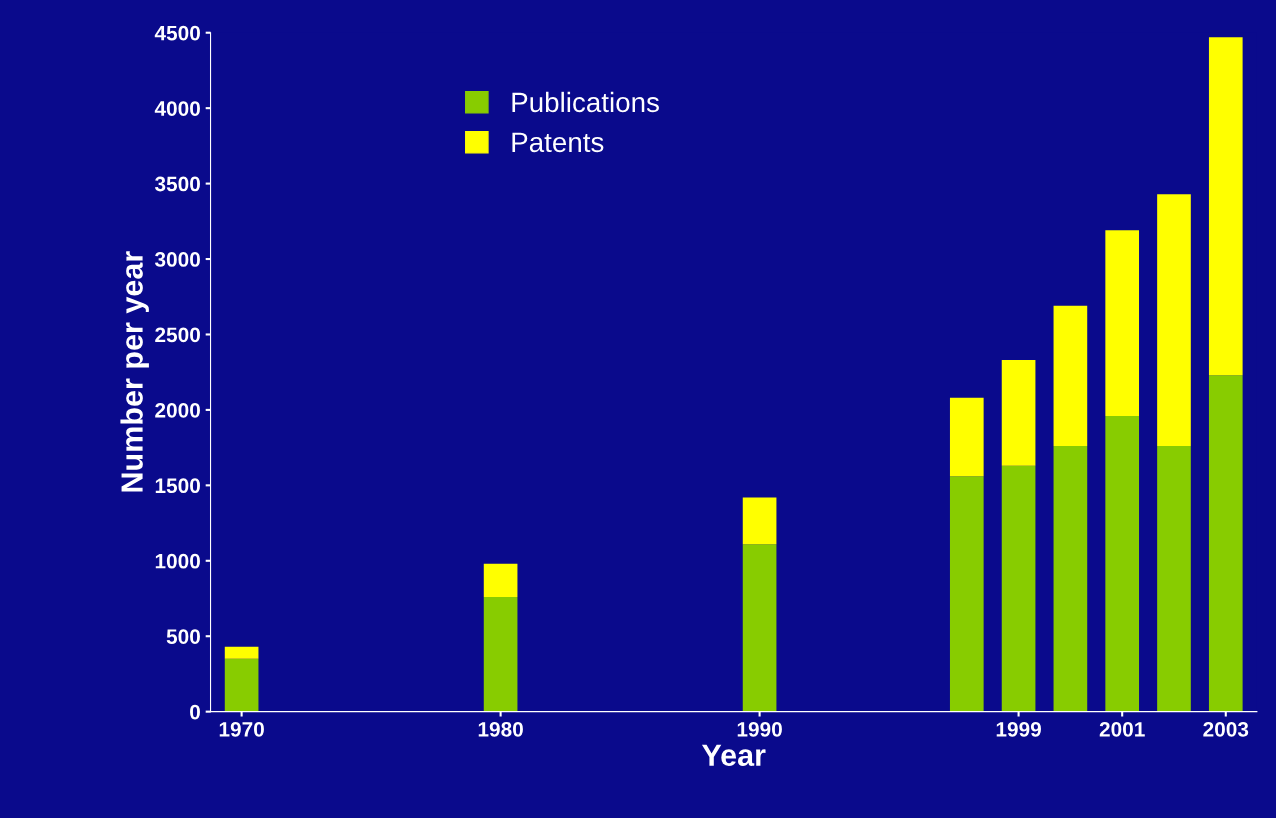  I want to click on legend-label: Patents, so click(558, 142).